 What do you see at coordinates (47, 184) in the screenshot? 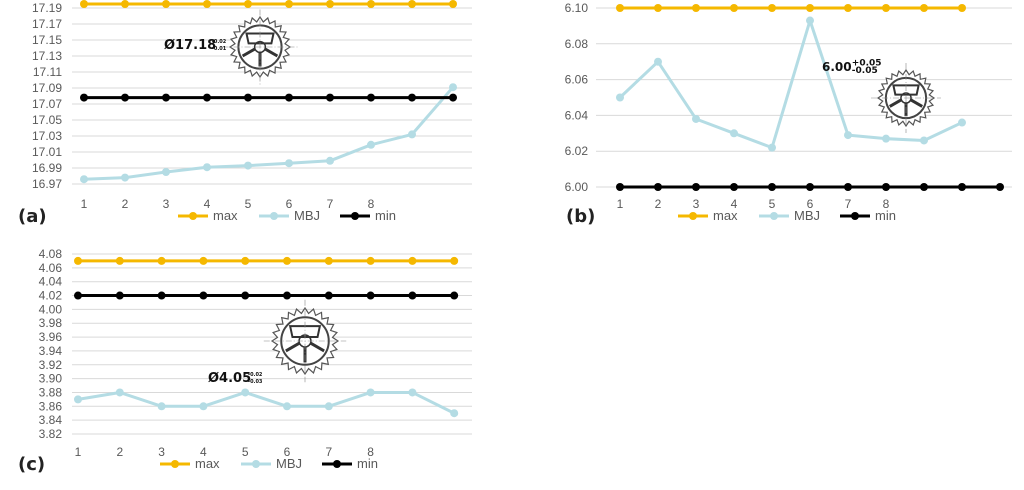
I see `y-tick-label: 16.97` at bounding box center [47, 184].